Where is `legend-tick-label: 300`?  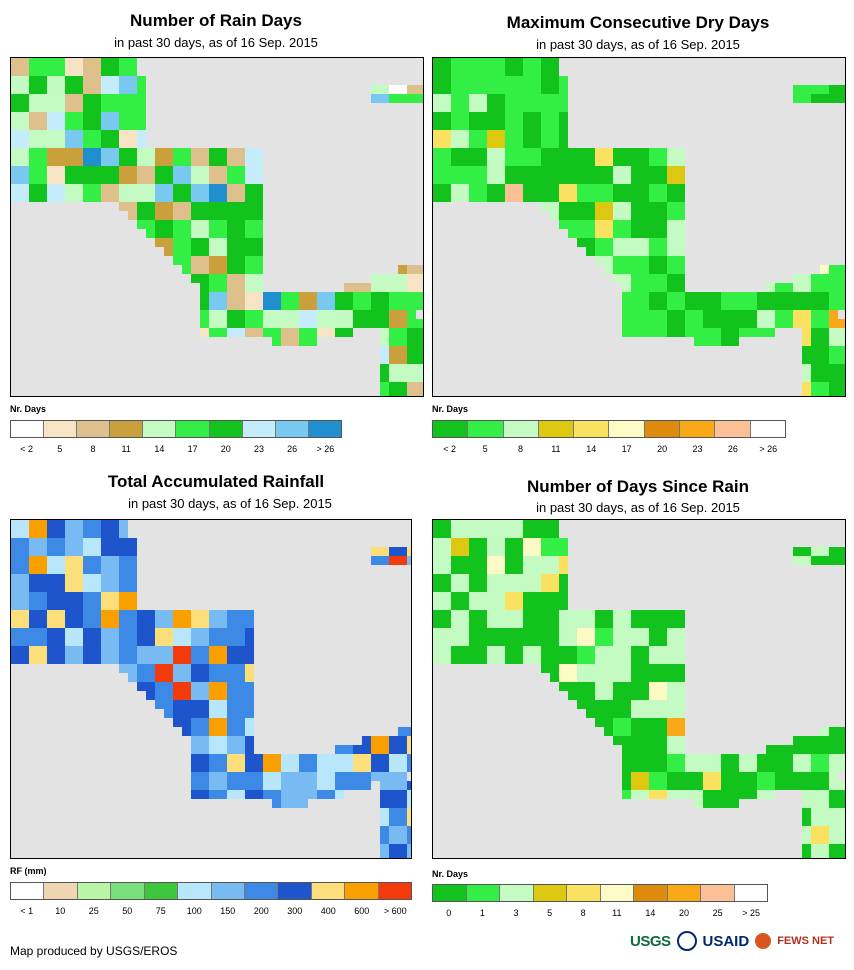 legend-tick-label: 300 is located at coordinates (295, 911).